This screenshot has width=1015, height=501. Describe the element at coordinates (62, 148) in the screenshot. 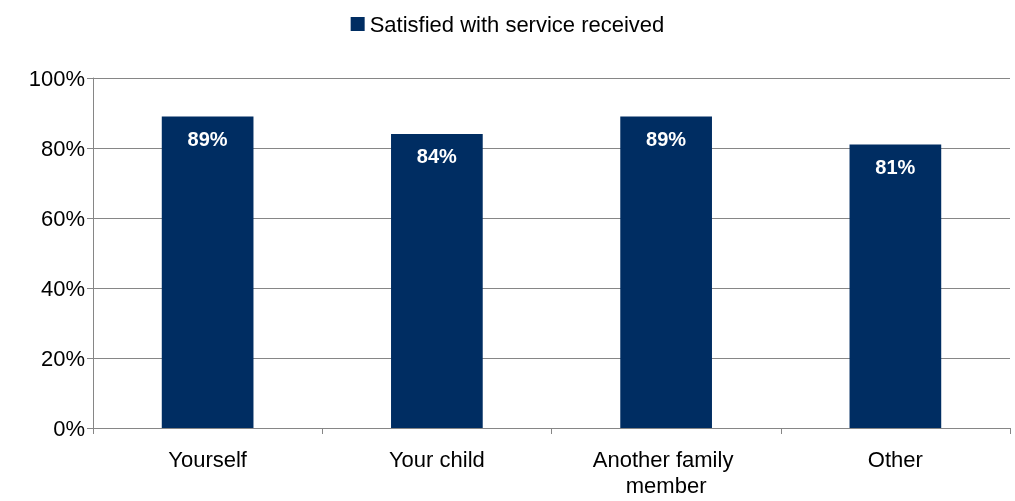

I see `y-tick-label: 80%` at that location.